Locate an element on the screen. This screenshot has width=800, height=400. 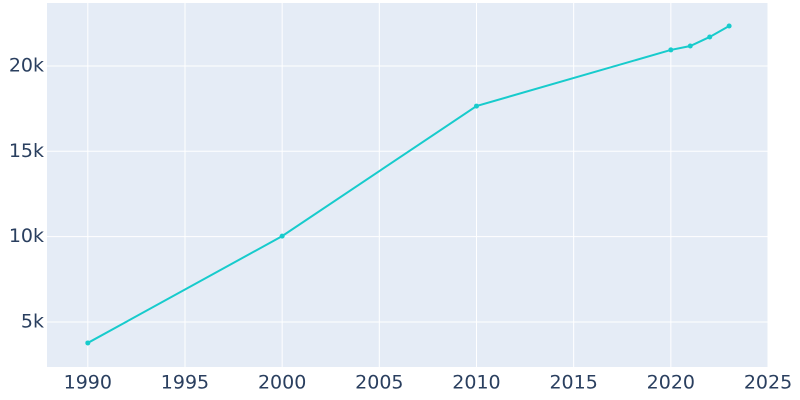
x-tick-label: 2010 is located at coordinates (476, 383).